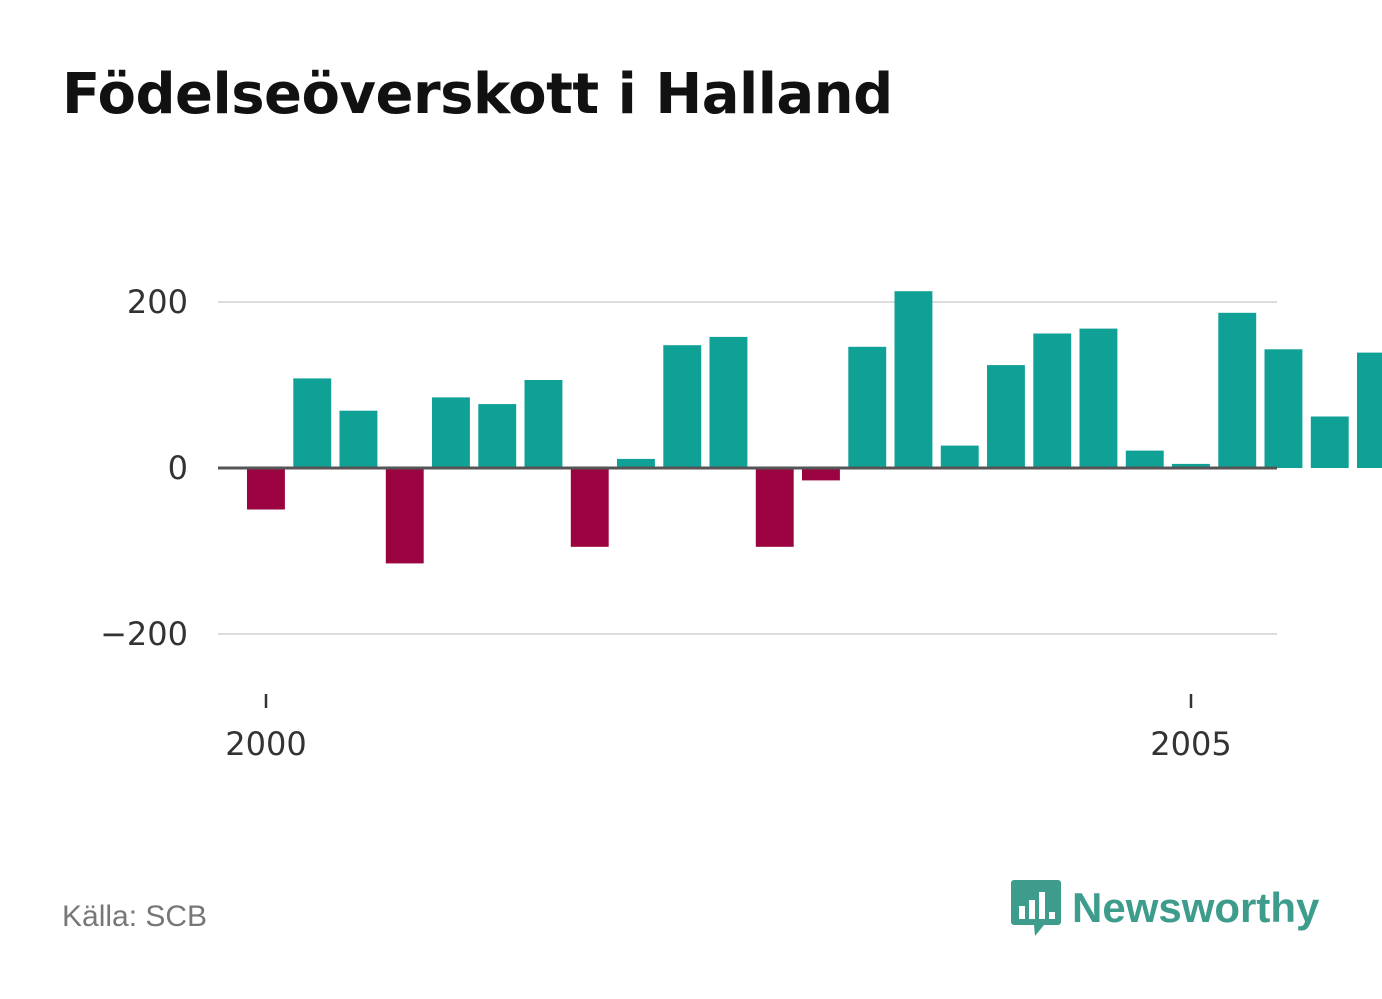 The width and height of the screenshot is (1382, 999). I want to click on y-tick-label: 200, so click(157, 302).